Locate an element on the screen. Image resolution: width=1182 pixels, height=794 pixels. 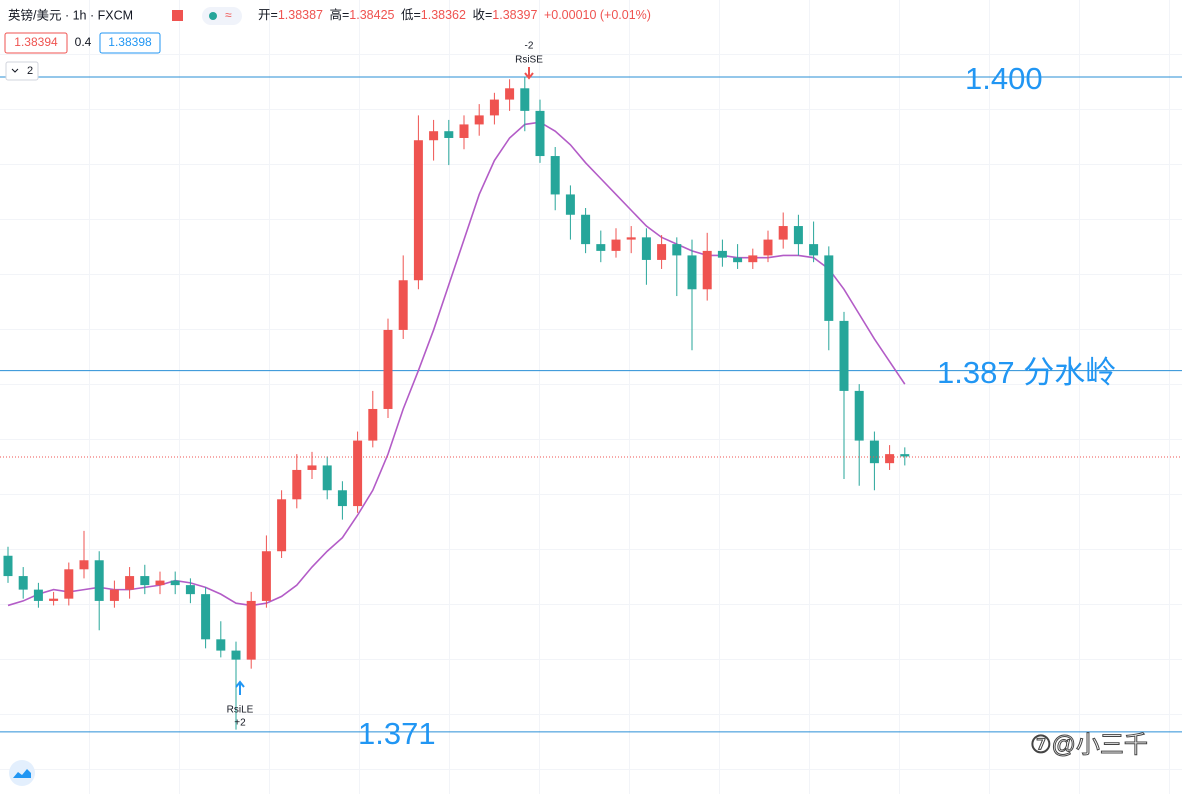
level-label: 1.371 is located at coordinates (397, 733).